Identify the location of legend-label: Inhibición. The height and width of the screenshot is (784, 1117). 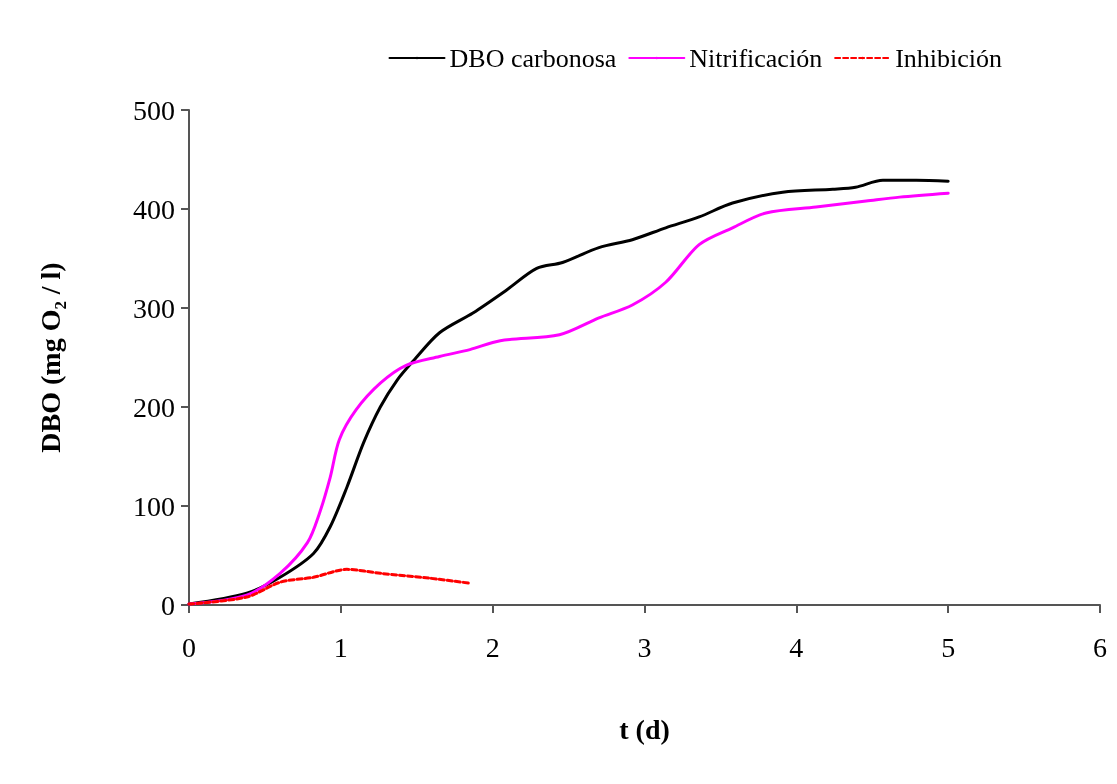
(949, 58).